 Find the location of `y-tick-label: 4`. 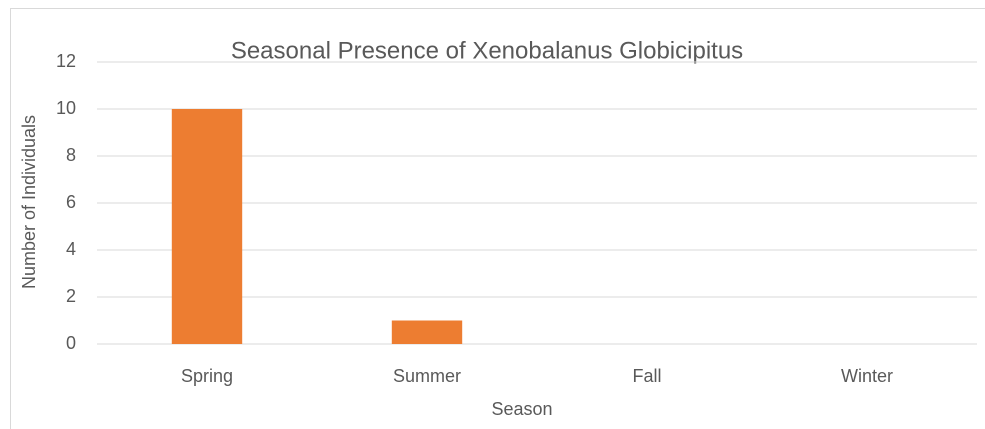

y-tick-label: 4 is located at coordinates (71, 249).